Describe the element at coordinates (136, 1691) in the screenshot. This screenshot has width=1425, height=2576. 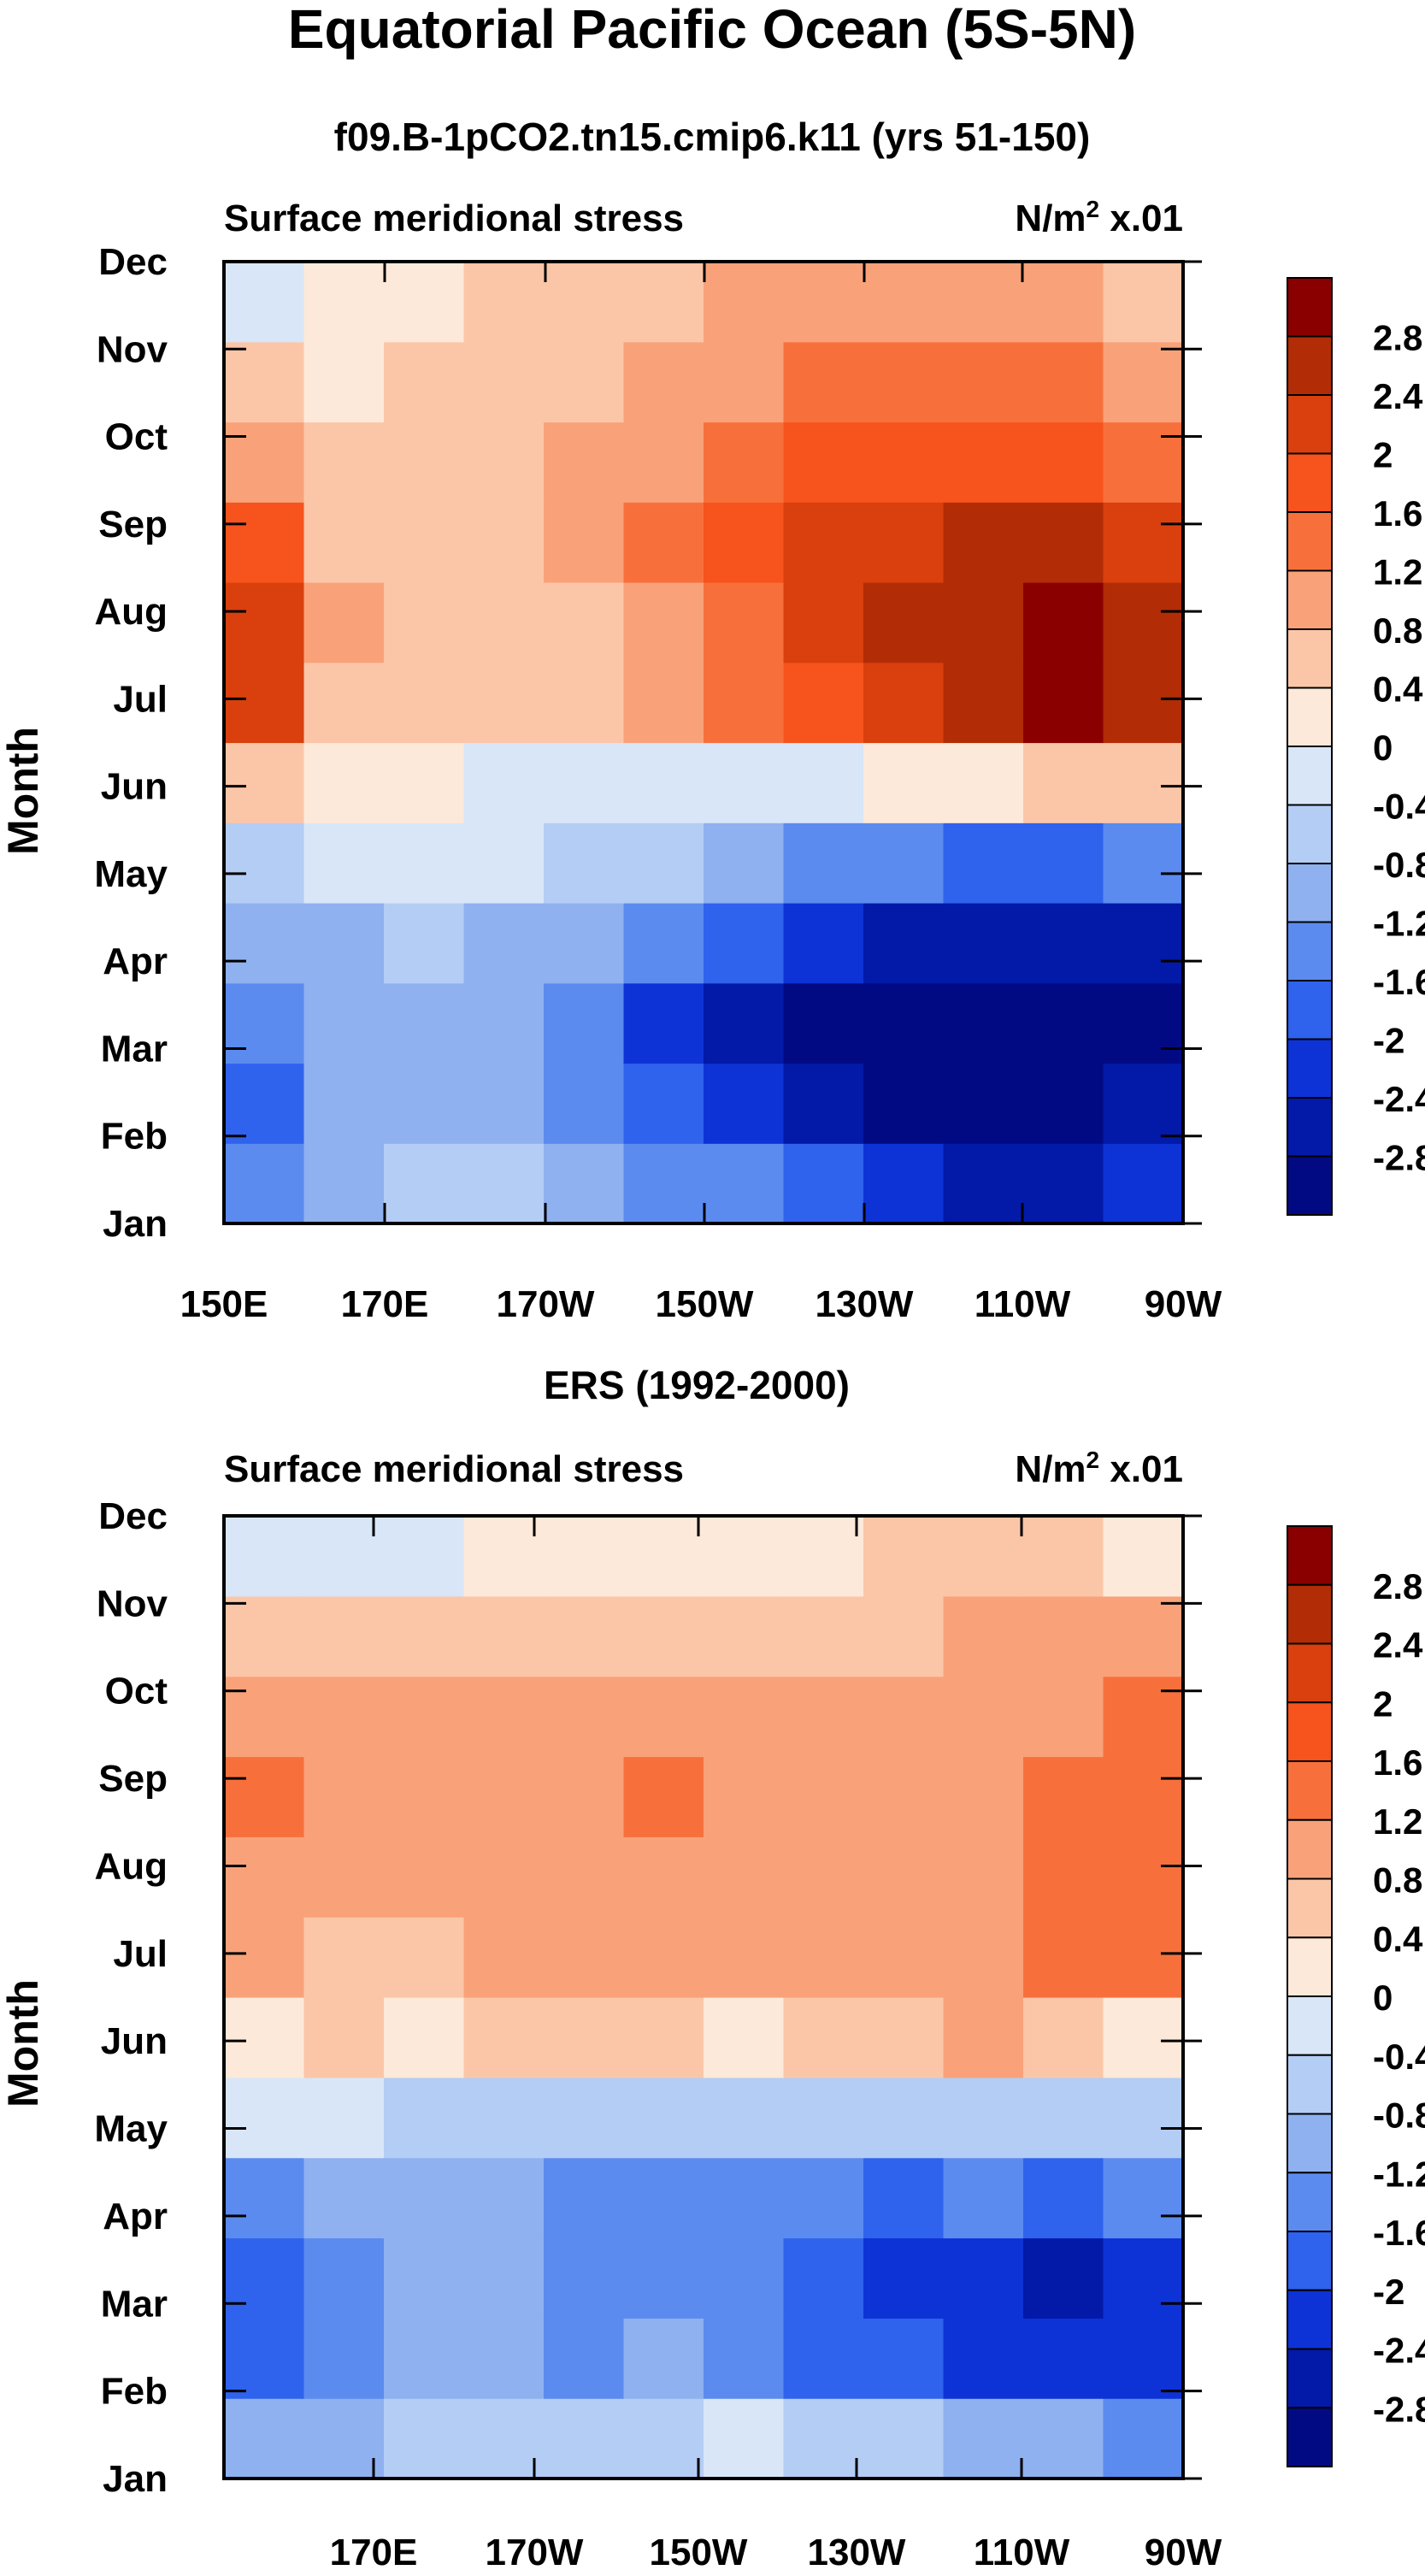
I see `y-tick-label: Oct` at that location.